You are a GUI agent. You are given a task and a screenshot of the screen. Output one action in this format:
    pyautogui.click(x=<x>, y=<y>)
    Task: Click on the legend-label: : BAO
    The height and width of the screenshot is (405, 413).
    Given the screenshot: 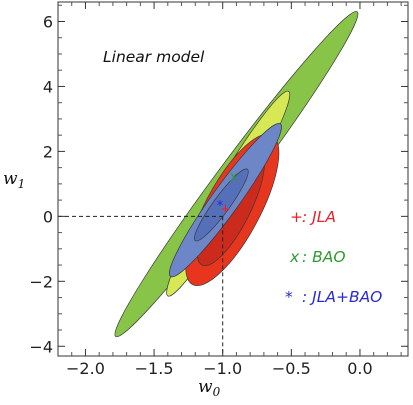 What is the action you would take?
    pyautogui.click(x=324, y=257)
    